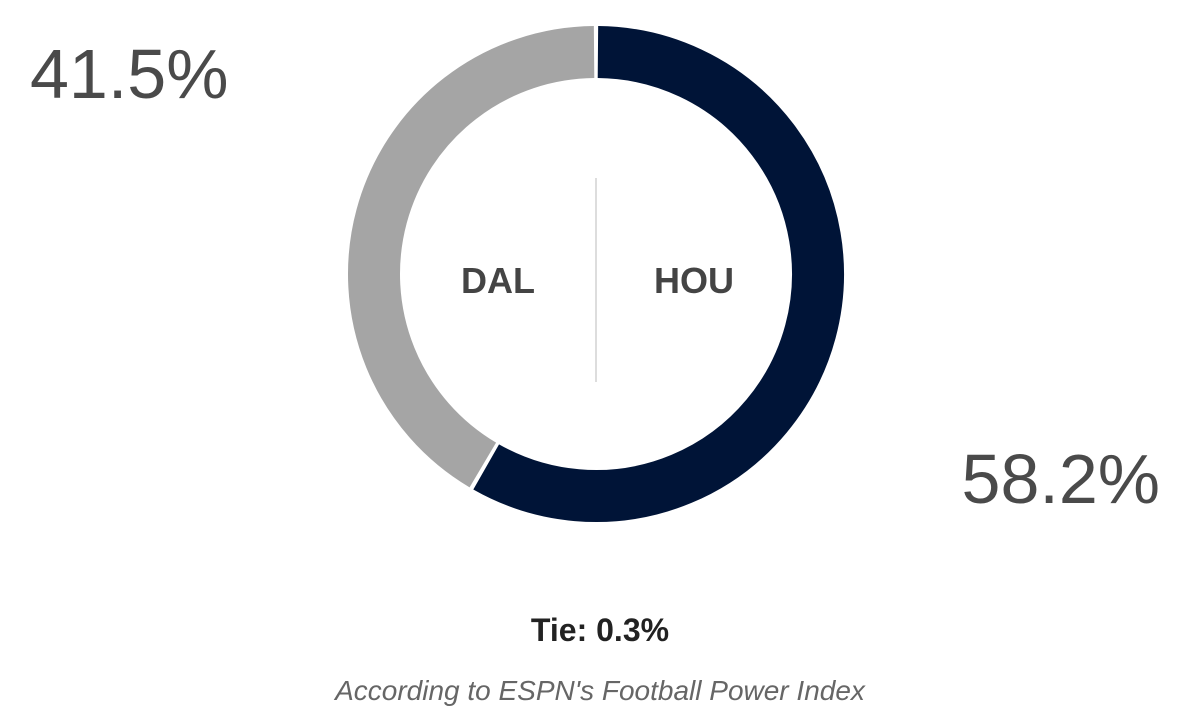 This screenshot has height=722, width=1200. What do you see at coordinates (129, 74) in the screenshot?
I see `dal-percentage: 41.5%` at bounding box center [129, 74].